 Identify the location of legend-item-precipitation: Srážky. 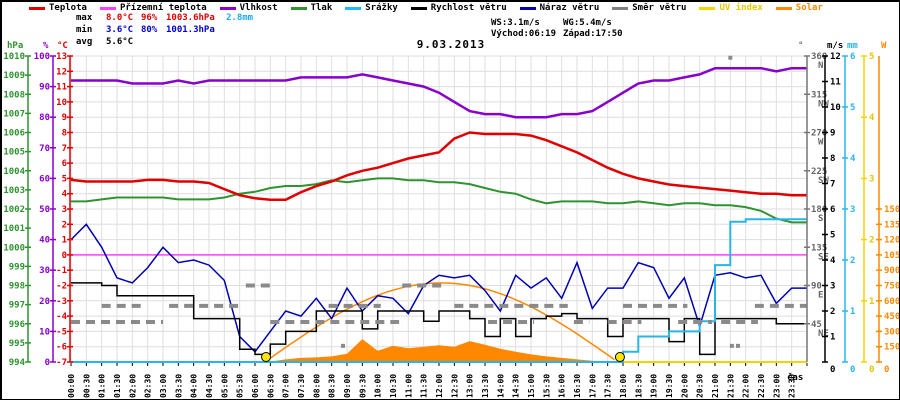
(371, 8).